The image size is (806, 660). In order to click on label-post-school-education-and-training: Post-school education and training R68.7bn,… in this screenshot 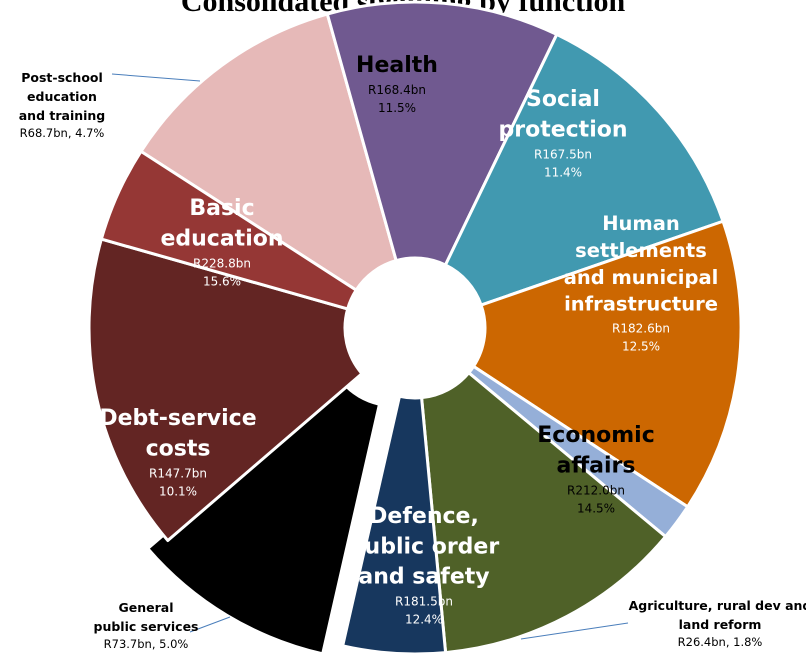, I will do `click(62, 105)`.